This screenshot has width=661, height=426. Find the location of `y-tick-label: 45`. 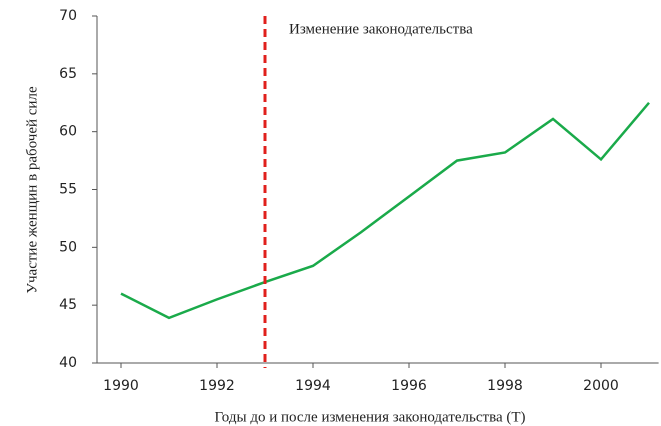

y-tick-label: 45 is located at coordinates (68, 305).